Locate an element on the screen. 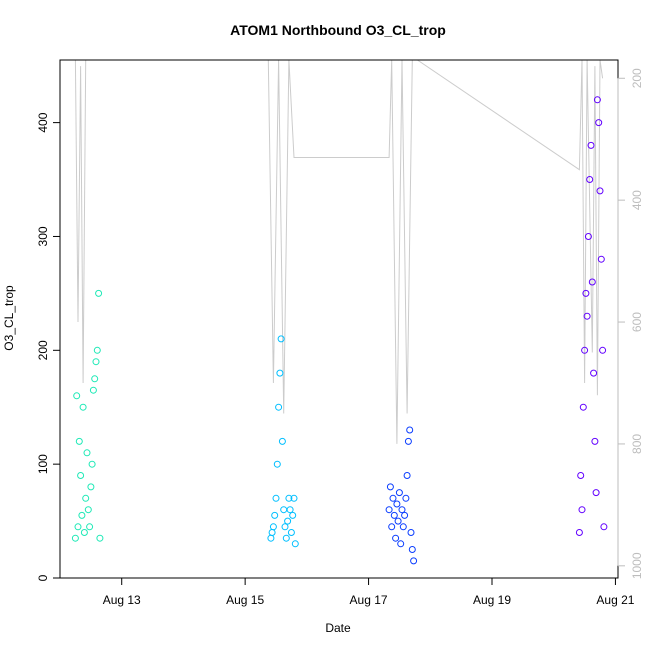 This screenshot has width=650, height=650. y2-tick-label: 400 is located at coordinates (637, 200).